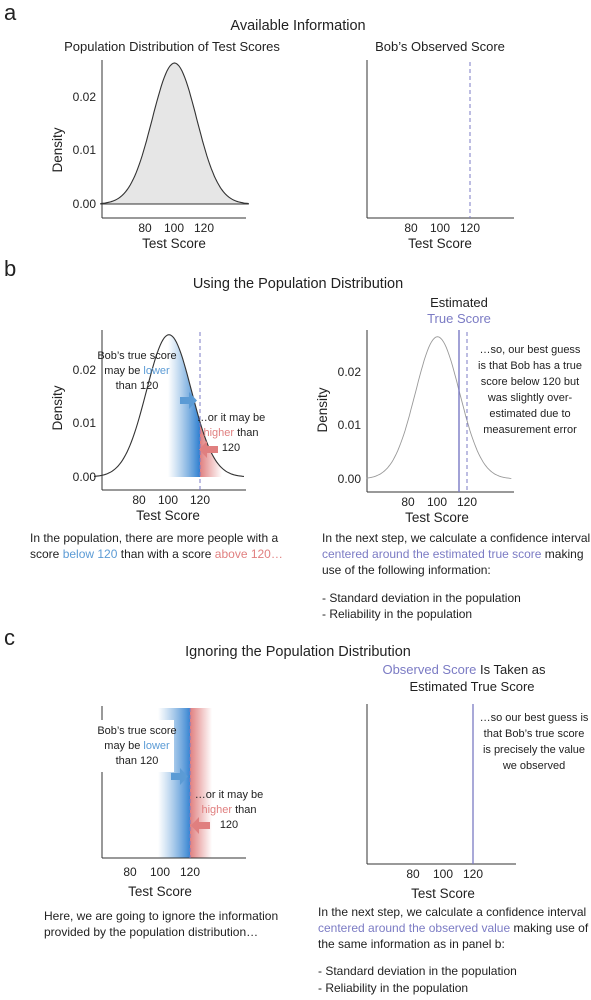 This screenshot has width=591, height=1000. What do you see at coordinates (439, 407) in the screenshot?
I see `panel-b-right-density-curve` at bounding box center [439, 407].